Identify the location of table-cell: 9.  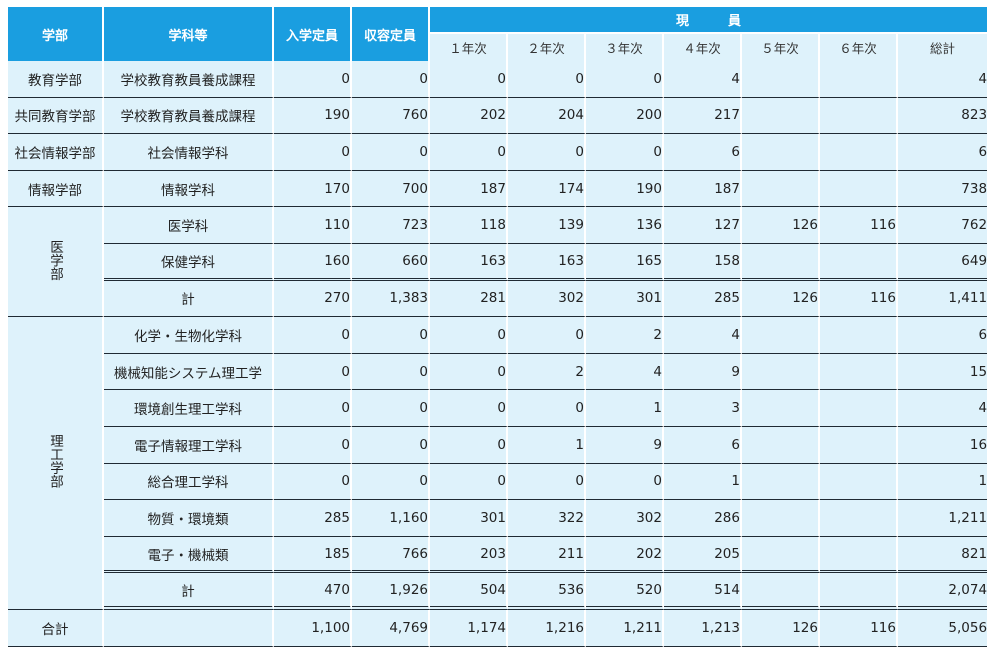
(703, 372).